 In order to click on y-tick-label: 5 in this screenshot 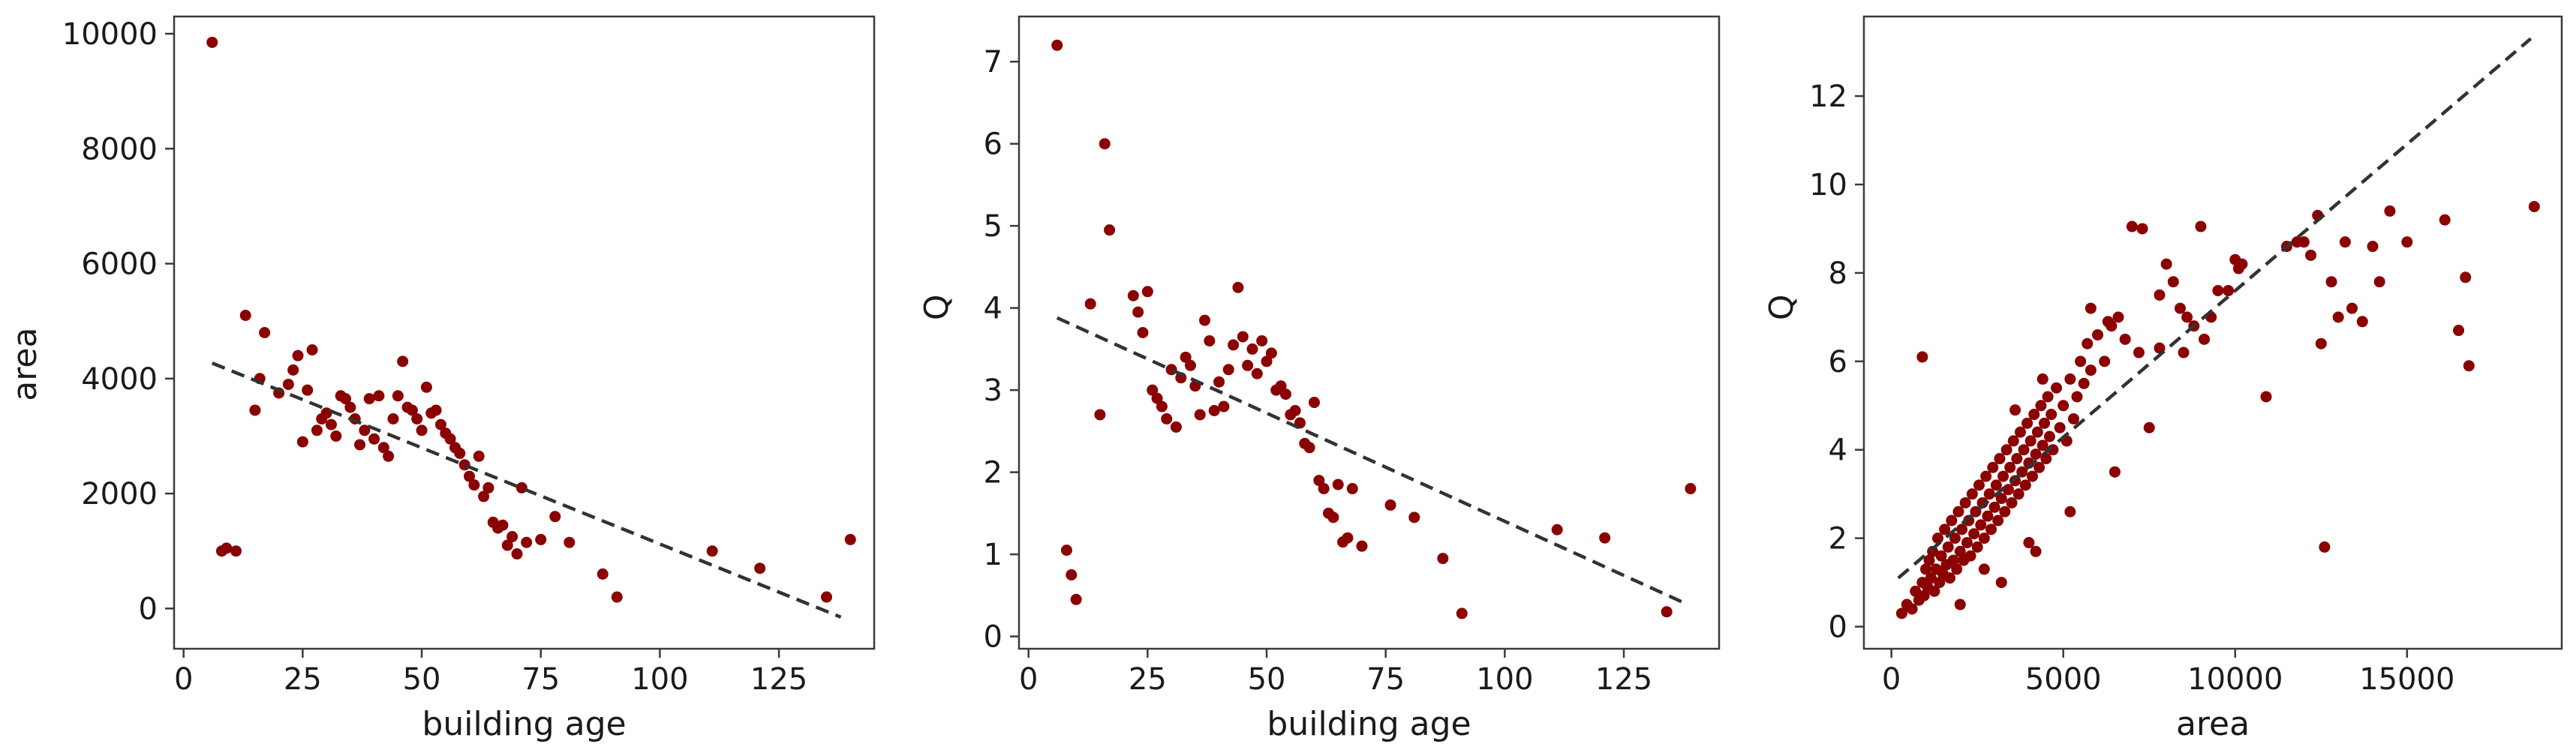, I will do `click(993, 226)`.